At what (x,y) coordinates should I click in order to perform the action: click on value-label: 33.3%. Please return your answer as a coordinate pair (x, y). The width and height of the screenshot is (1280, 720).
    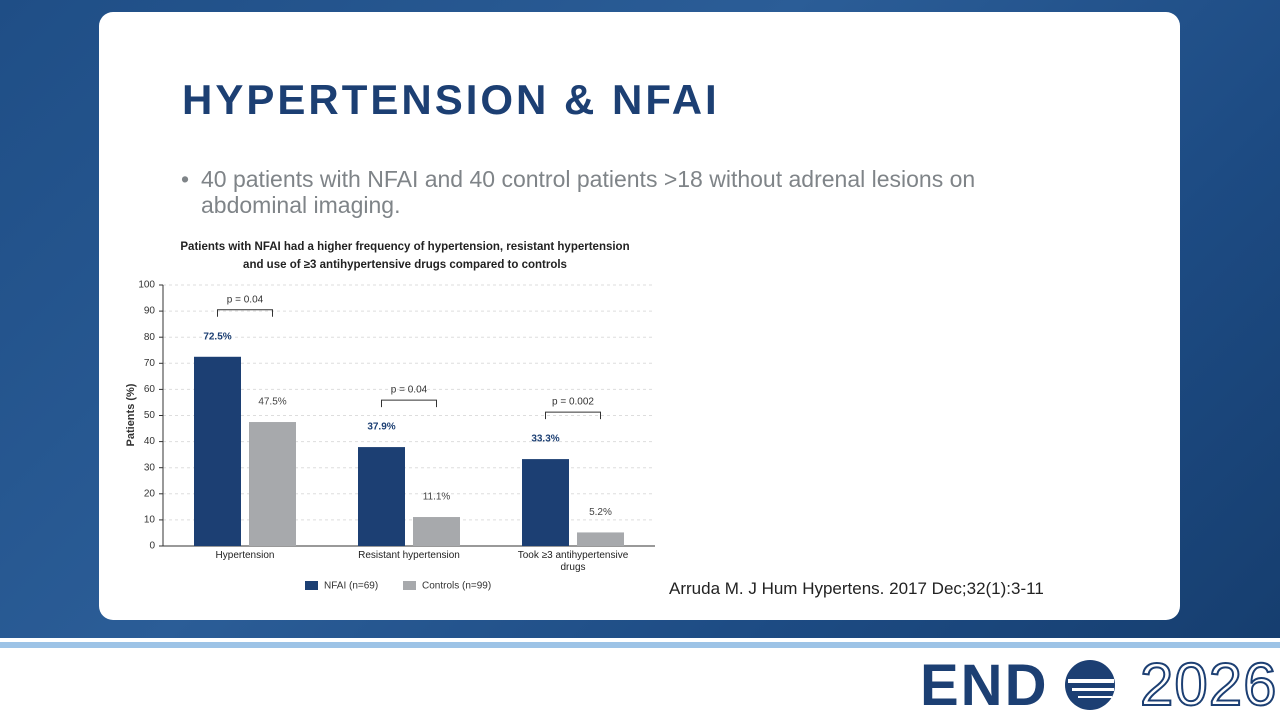
    Looking at the image, I should click on (545, 439).